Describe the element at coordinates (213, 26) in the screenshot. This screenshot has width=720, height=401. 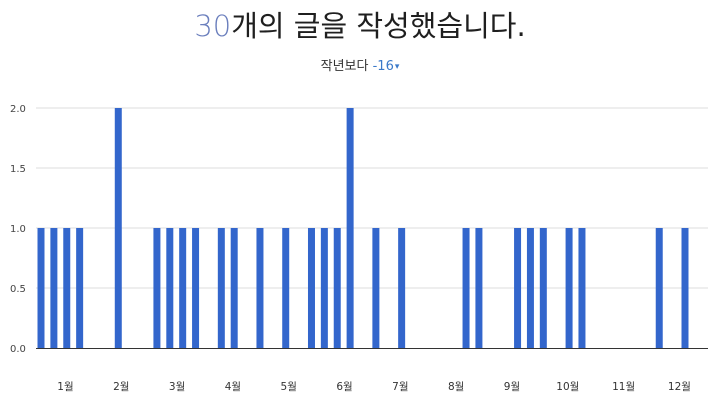
I see `post-count: 30` at that location.